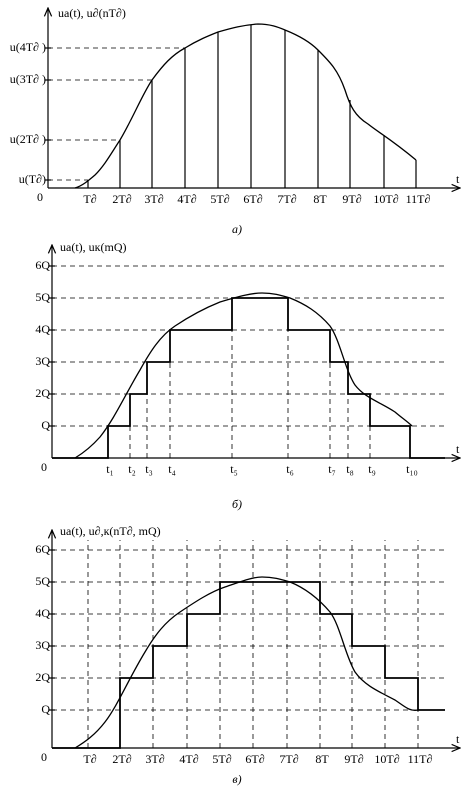 The height and width of the screenshot is (794, 466). I want to click on x-tick-label: t₁₀, so click(412, 469).